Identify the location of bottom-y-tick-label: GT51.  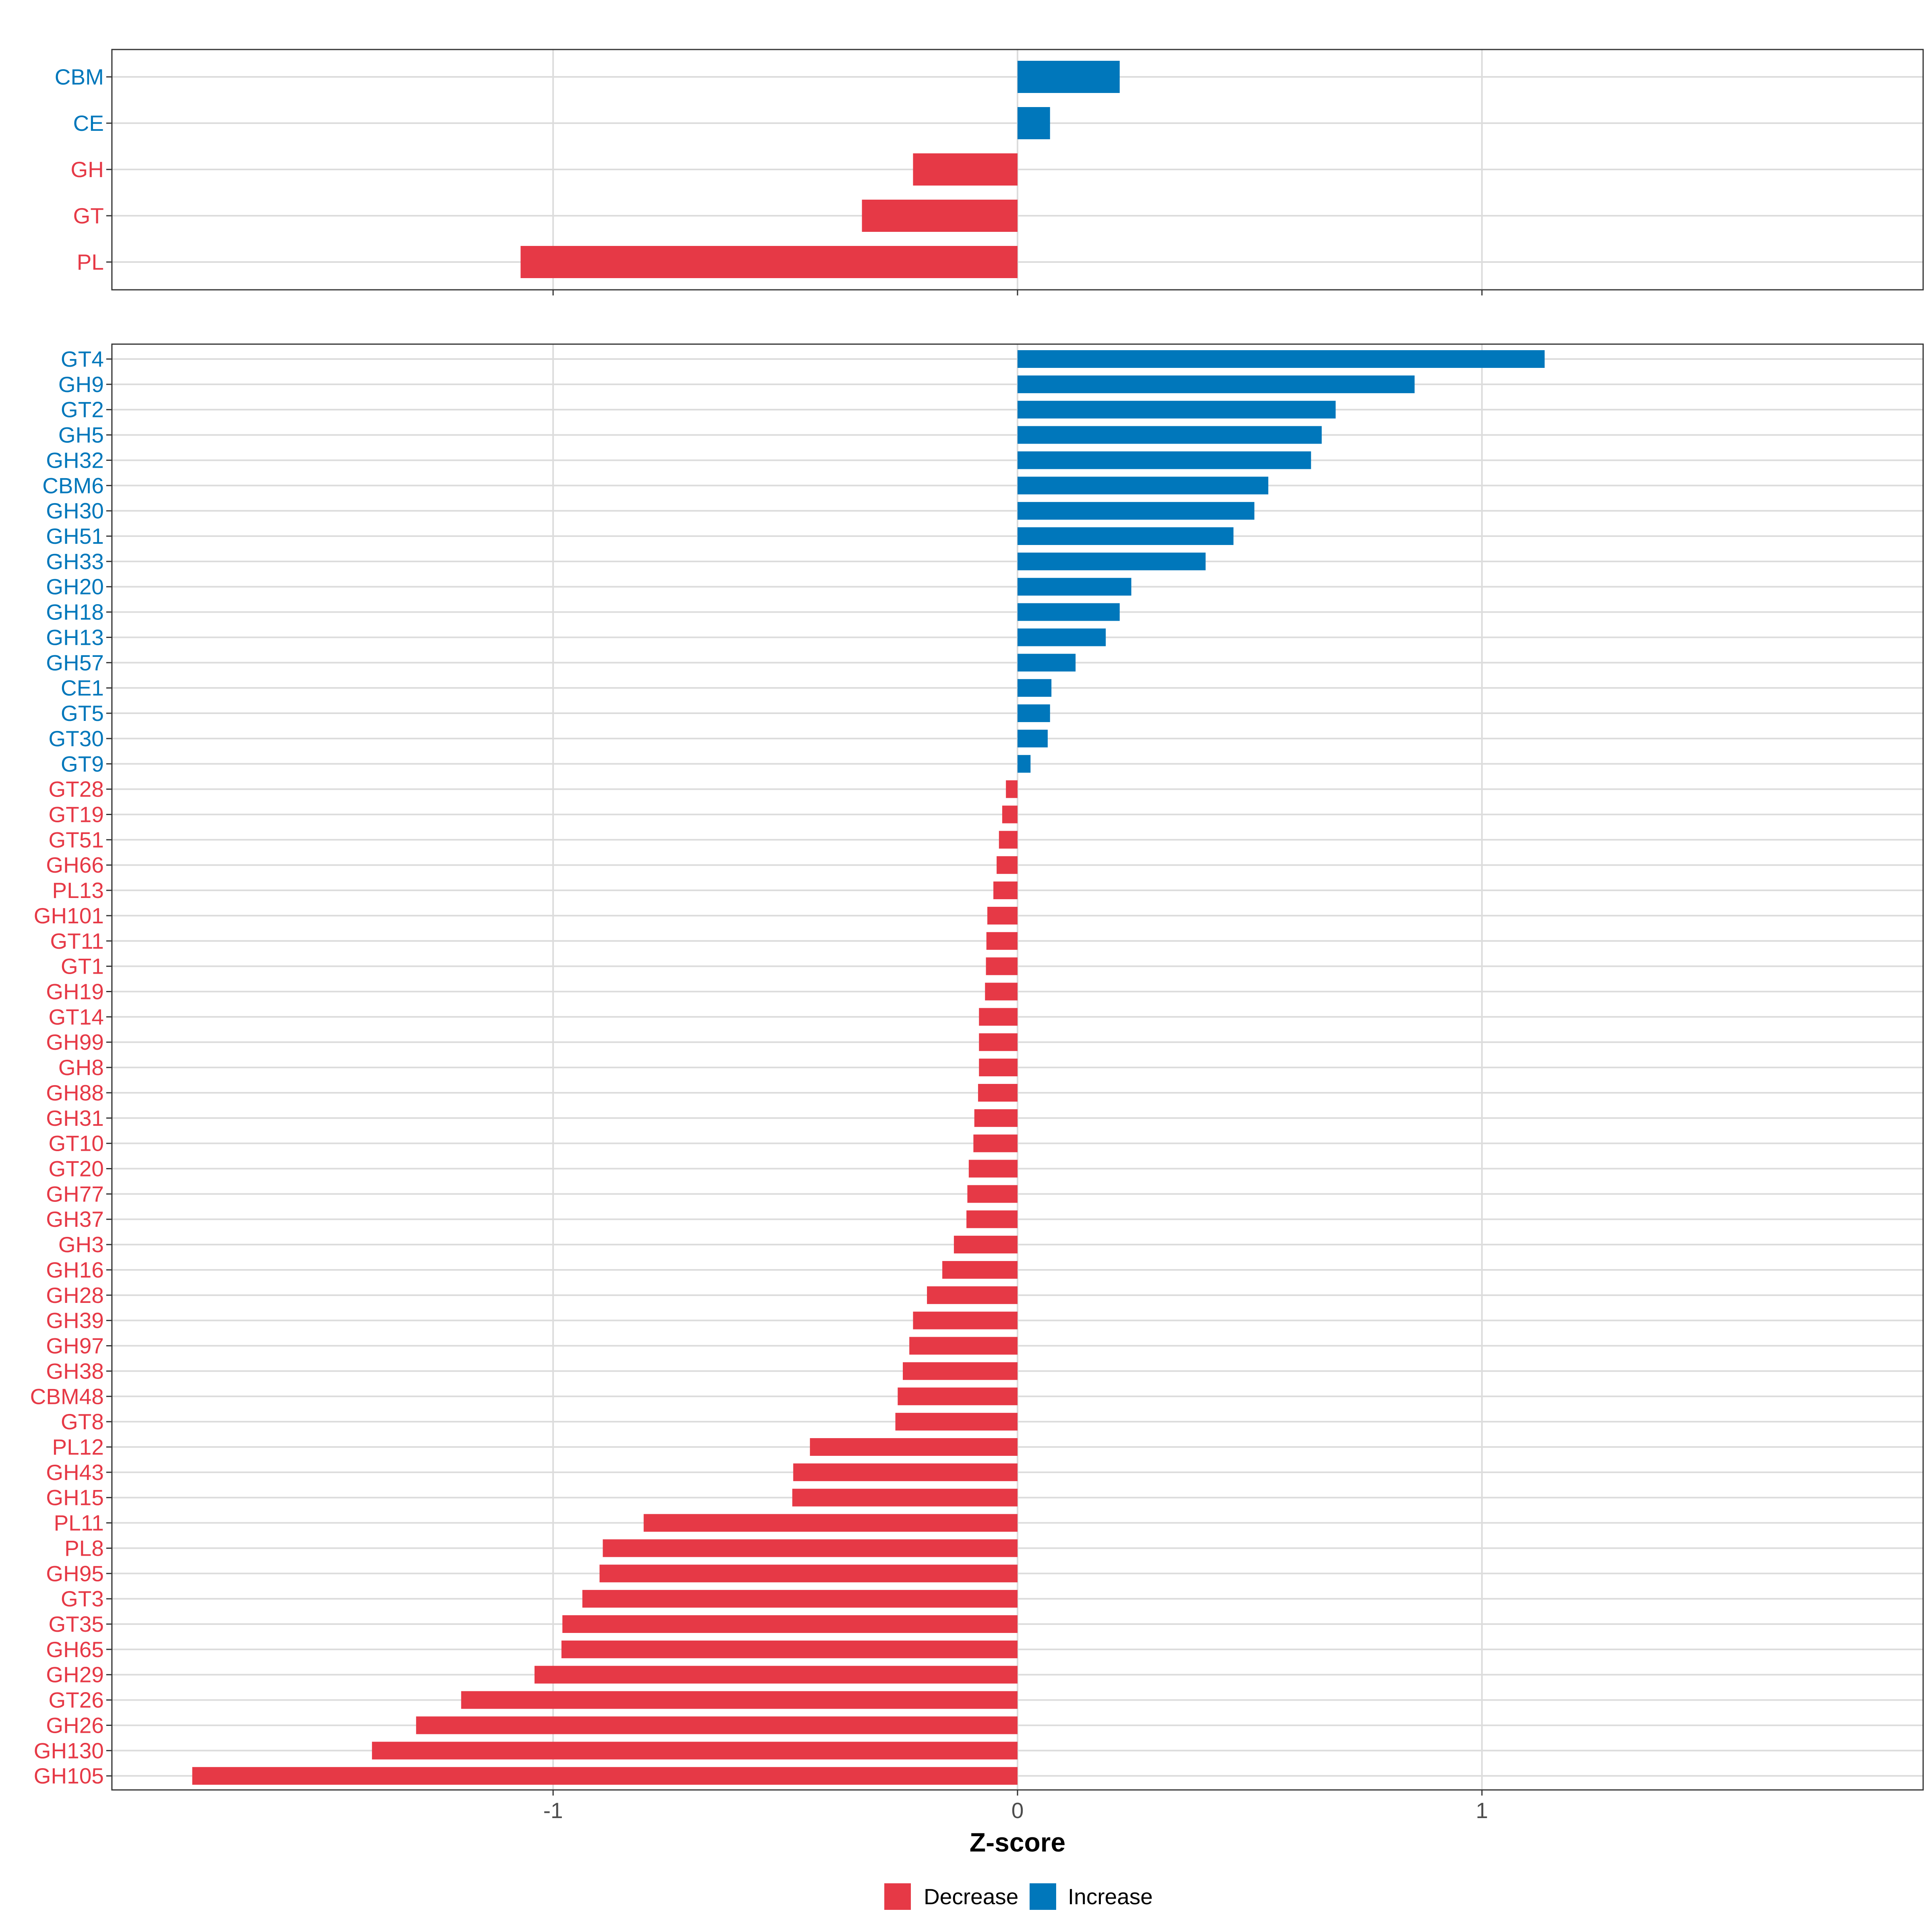
(76, 839).